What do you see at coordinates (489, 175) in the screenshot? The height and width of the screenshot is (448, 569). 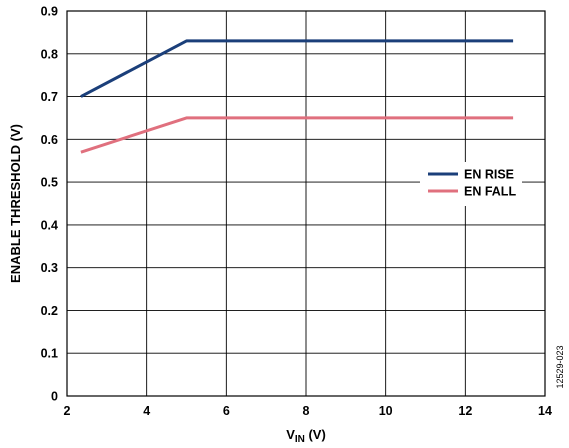 I see `legend-label-en-rise: EN RISE` at bounding box center [489, 175].